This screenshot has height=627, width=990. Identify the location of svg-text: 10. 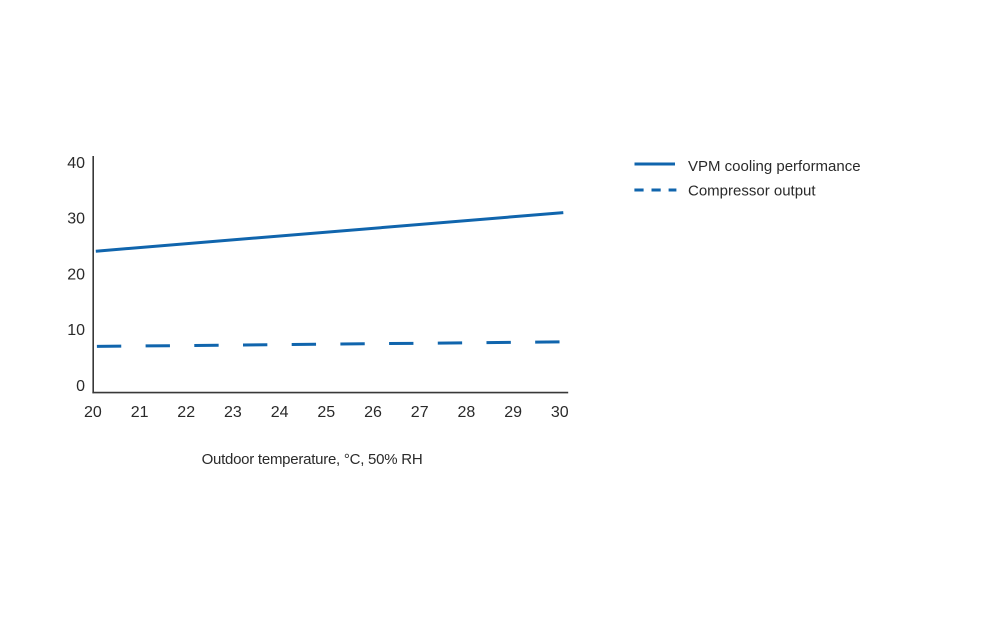
(76, 330).